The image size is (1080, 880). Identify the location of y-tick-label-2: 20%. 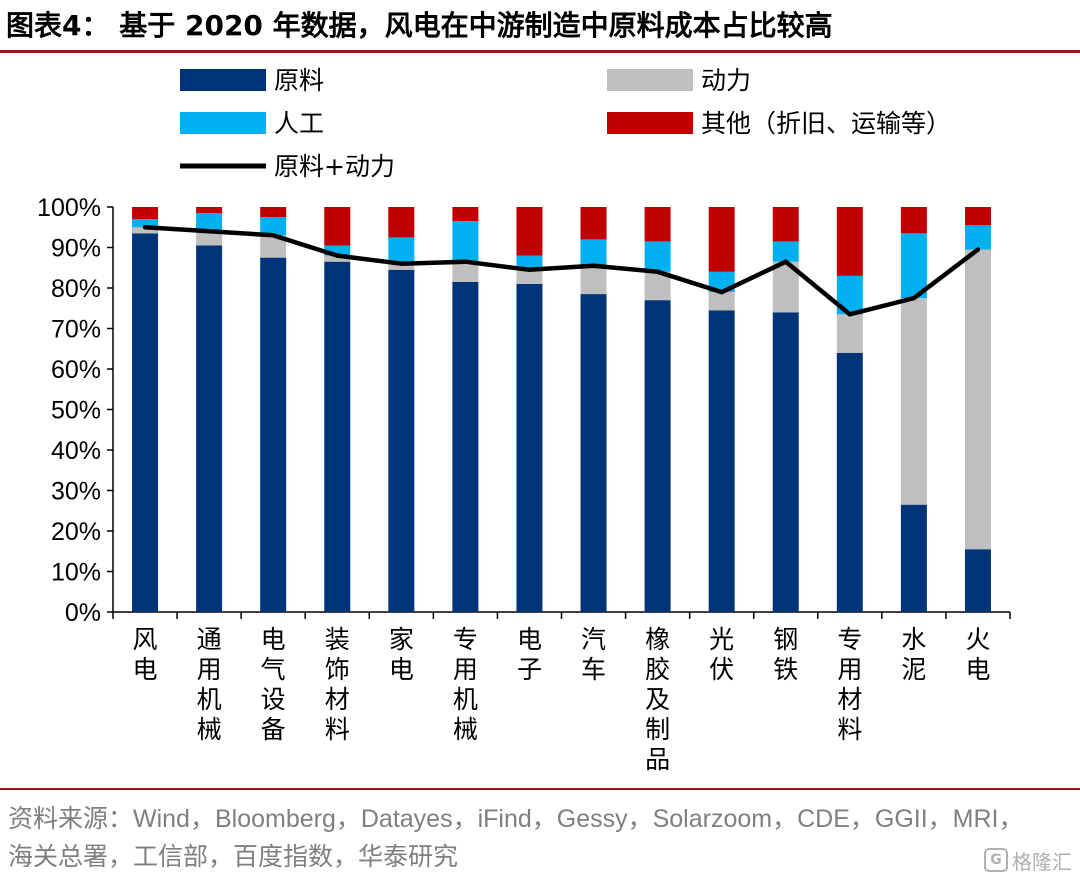
(76, 532).